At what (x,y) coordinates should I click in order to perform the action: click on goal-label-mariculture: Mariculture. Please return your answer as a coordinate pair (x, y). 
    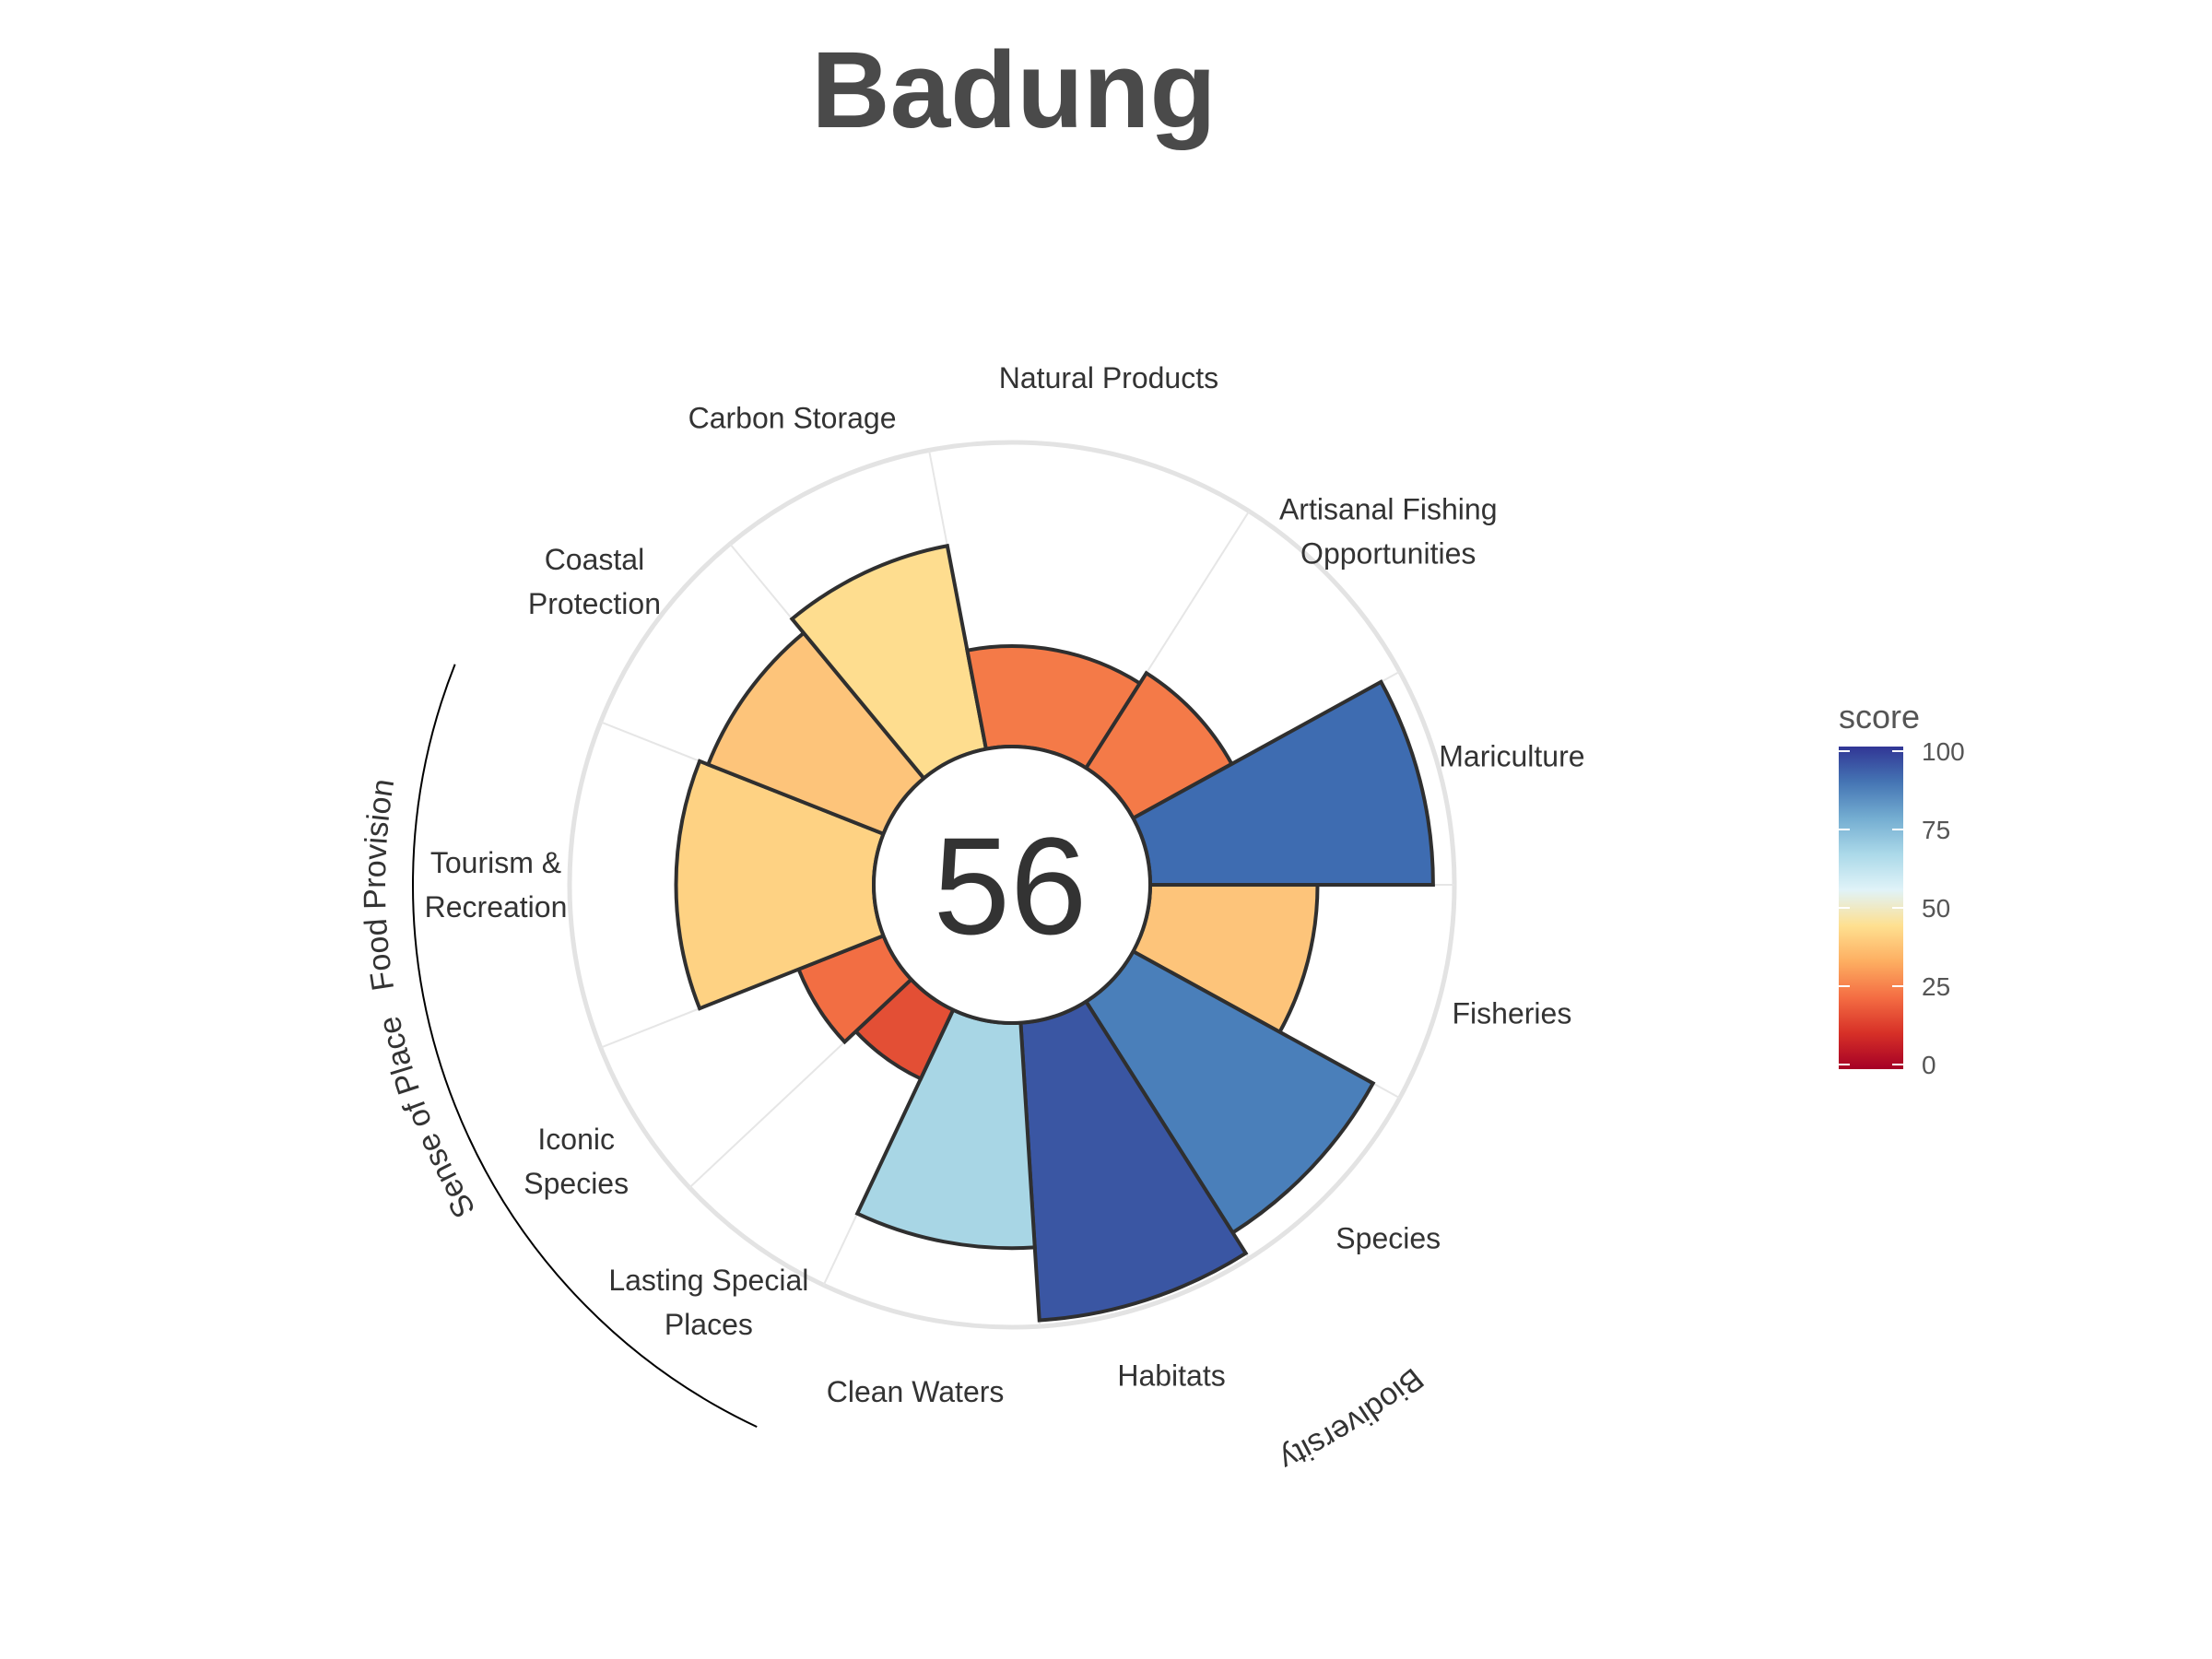
    Looking at the image, I should click on (1511, 756).